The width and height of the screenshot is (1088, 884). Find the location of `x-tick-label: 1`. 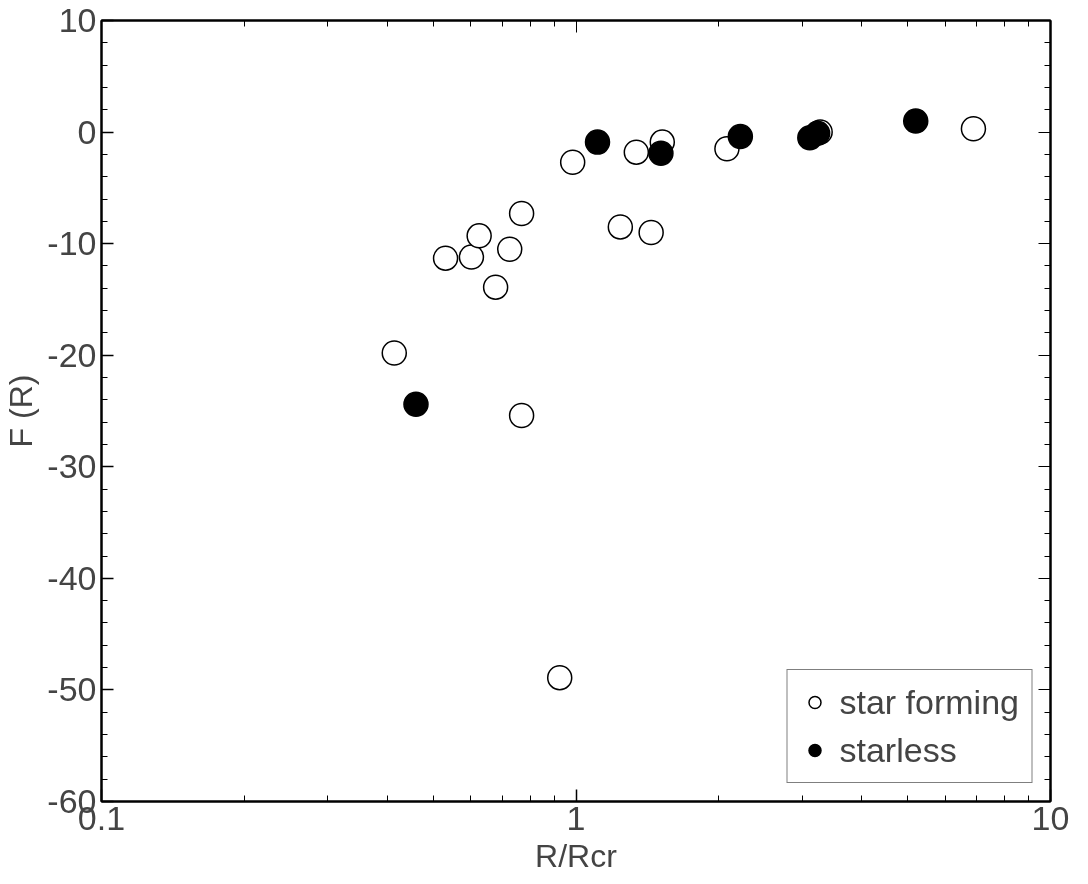

x-tick-label: 1 is located at coordinates (576, 817).